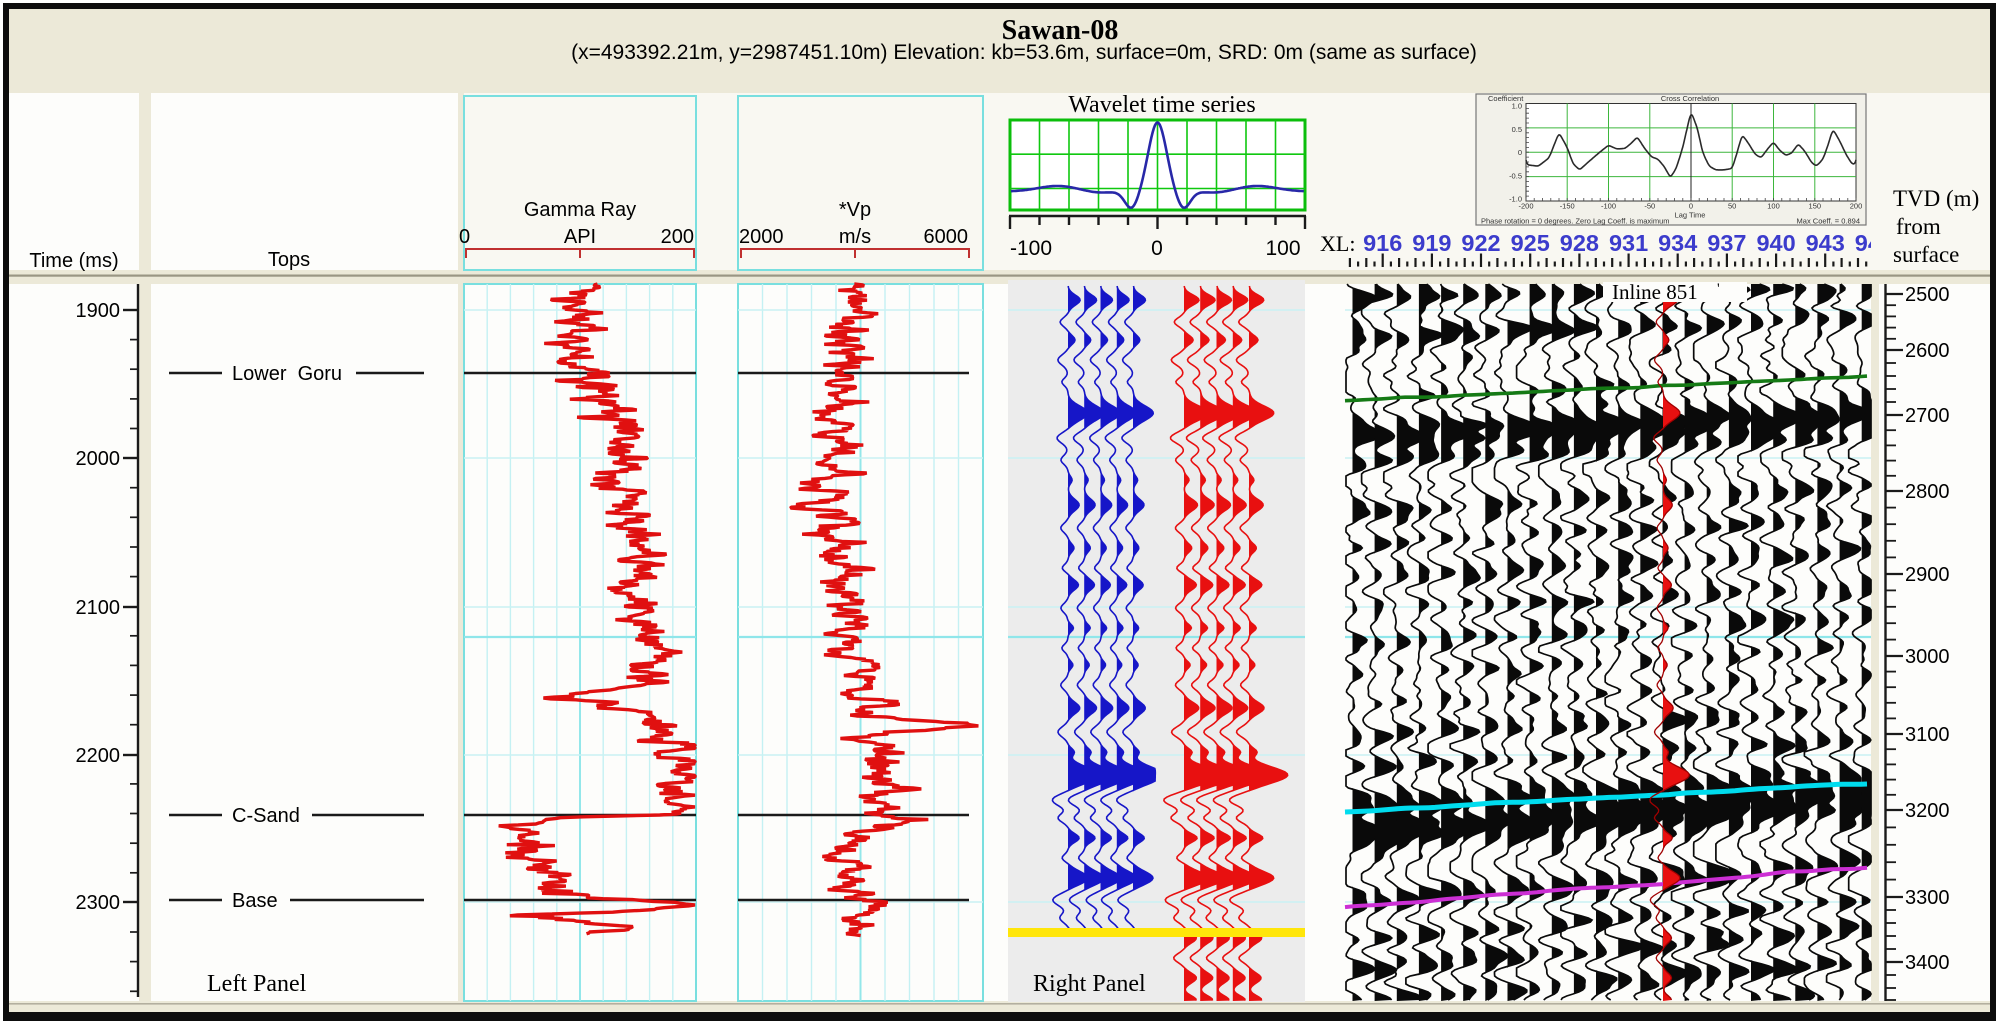 Image resolution: width=2000 pixels, height=1026 pixels. What do you see at coordinates (855, 210) in the screenshot?
I see `svg-text: *Vp` at bounding box center [855, 210].